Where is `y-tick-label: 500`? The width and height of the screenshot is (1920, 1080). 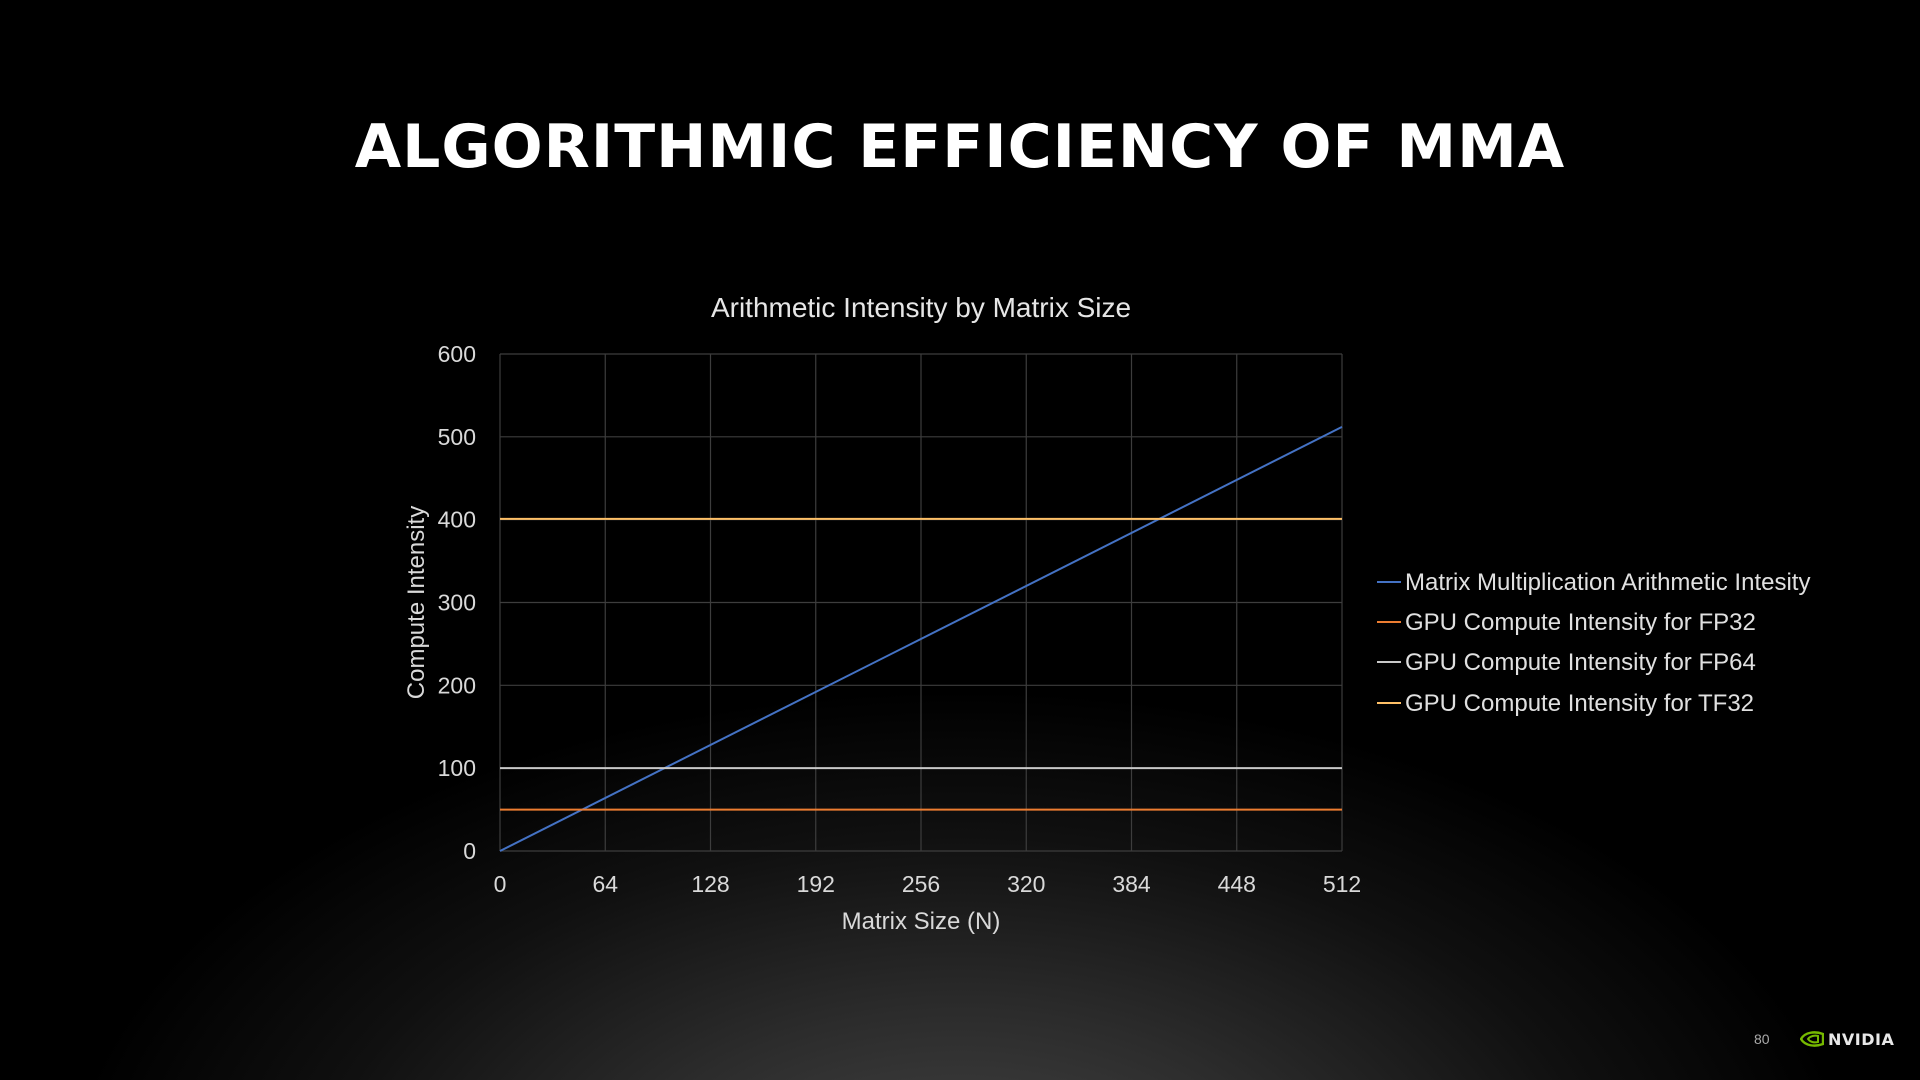 y-tick-label: 500 is located at coordinates (457, 437).